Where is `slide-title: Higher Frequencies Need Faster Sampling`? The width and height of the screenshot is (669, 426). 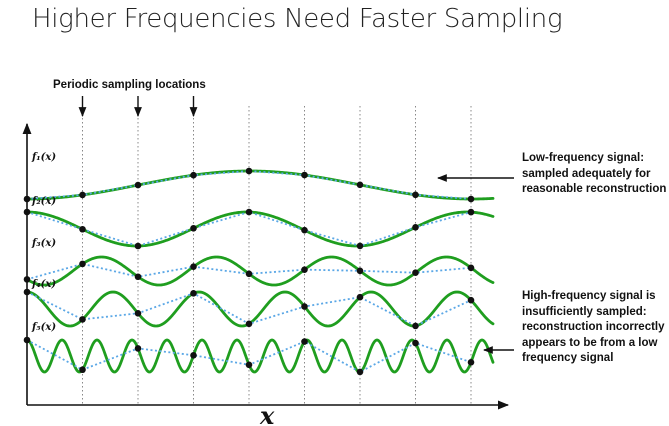 slide-title: Higher Frequencies Need Faster Sampling is located at coordinates (297, 19).